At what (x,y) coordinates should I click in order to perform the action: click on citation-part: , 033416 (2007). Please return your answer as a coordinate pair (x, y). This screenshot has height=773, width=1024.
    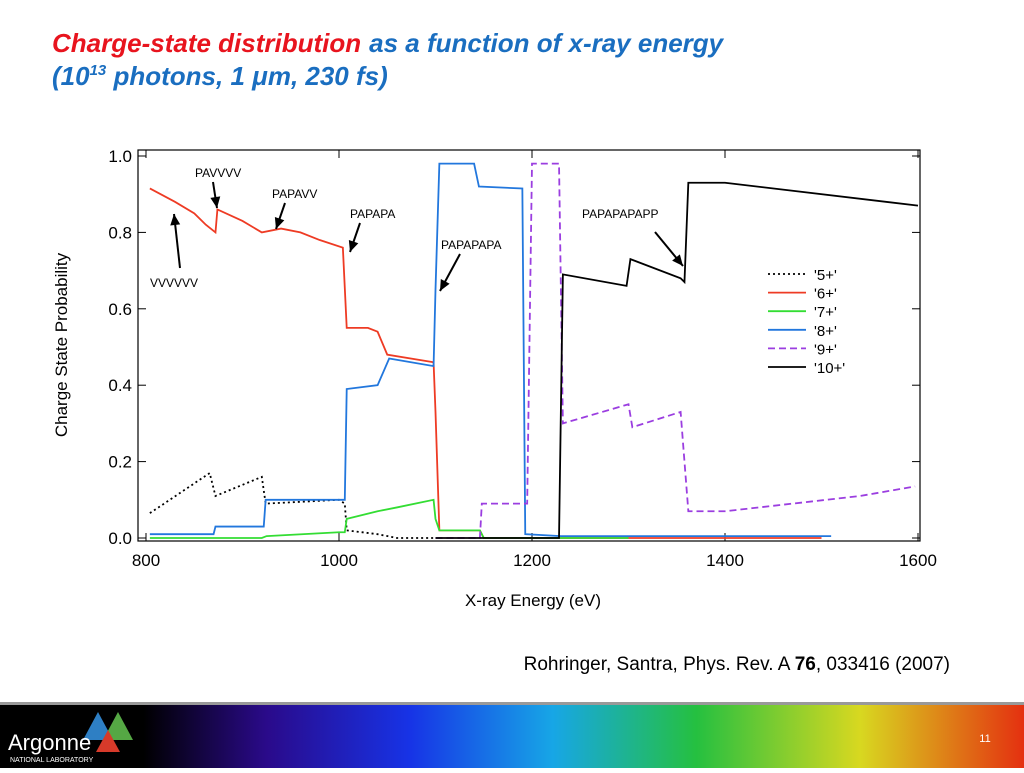
    Looking at the image, I should click on (883, 664).